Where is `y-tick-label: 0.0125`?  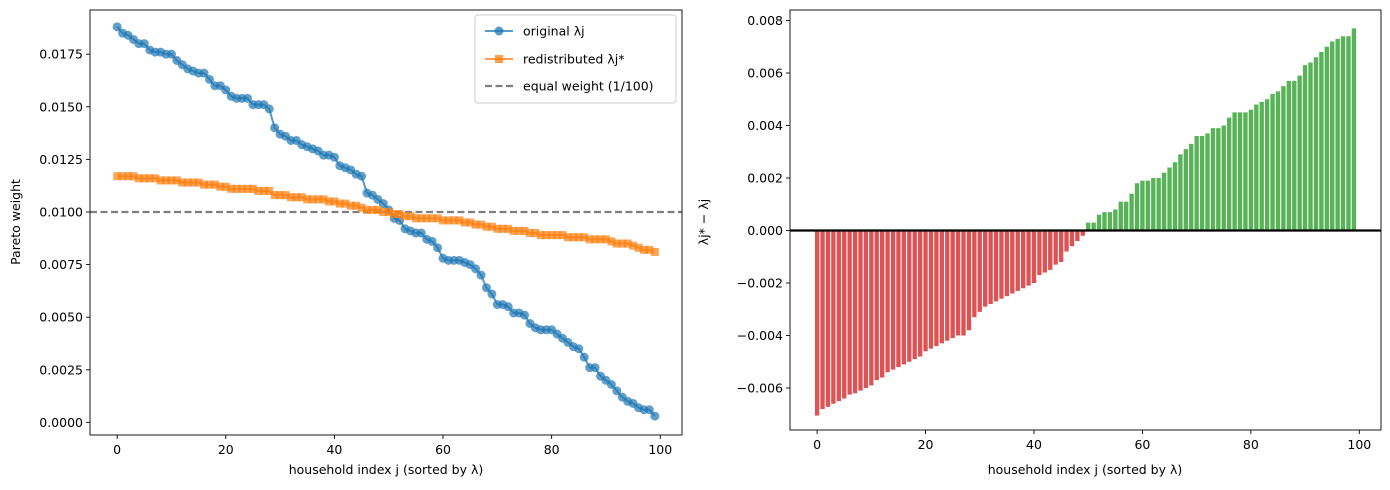
y-tick-label: 0.0125 is located at coordinates (61, 159).